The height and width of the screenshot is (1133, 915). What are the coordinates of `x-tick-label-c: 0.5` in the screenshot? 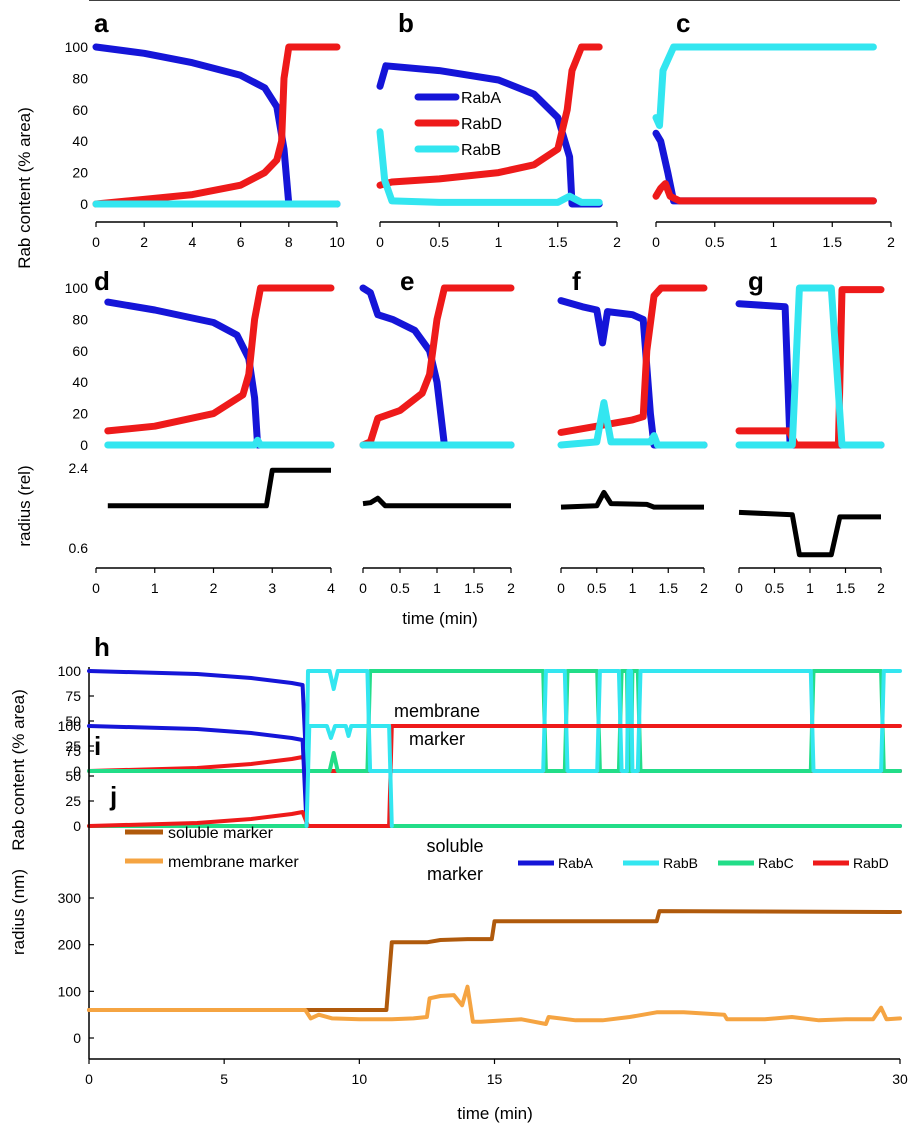 It's located at (715, 242).